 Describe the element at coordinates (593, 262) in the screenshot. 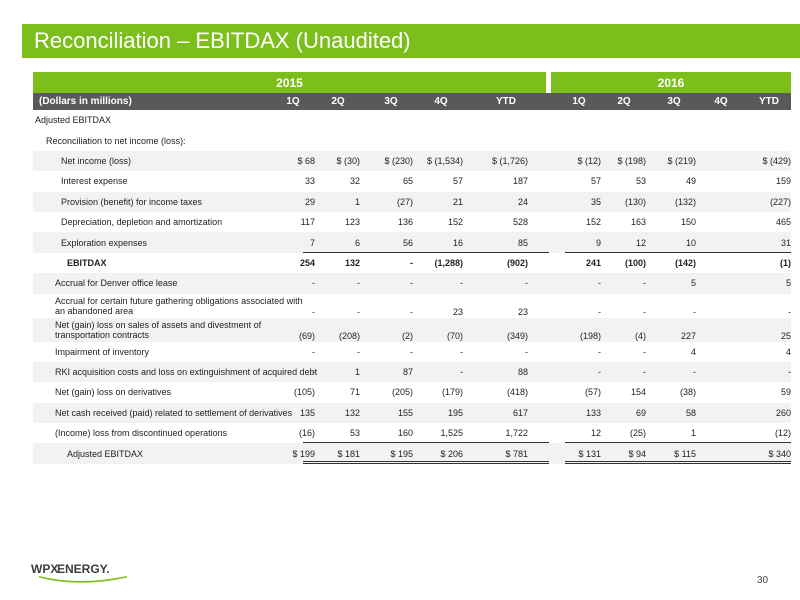

I see `row-value: 241` at that location.